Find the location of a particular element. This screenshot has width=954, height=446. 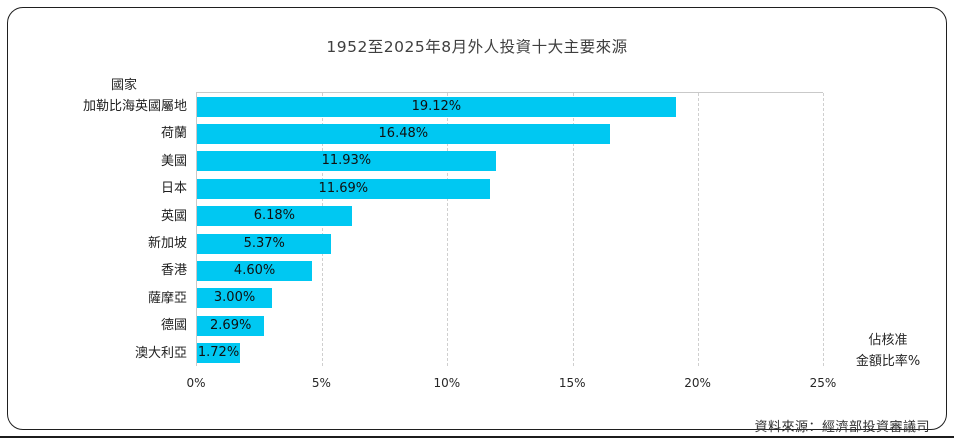

x-tick-label: 5% is located at coordinates (321, 383).